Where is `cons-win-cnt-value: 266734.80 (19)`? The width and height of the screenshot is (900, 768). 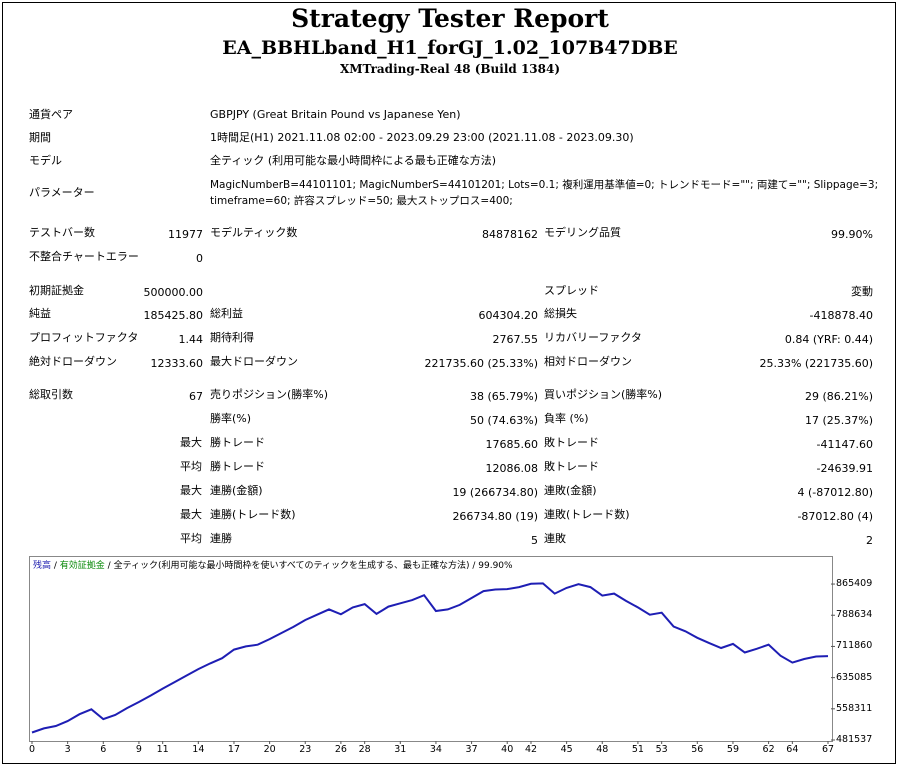
cons-win-cnt-value: 266734.80 (19) is located at coordinates (495, 516).